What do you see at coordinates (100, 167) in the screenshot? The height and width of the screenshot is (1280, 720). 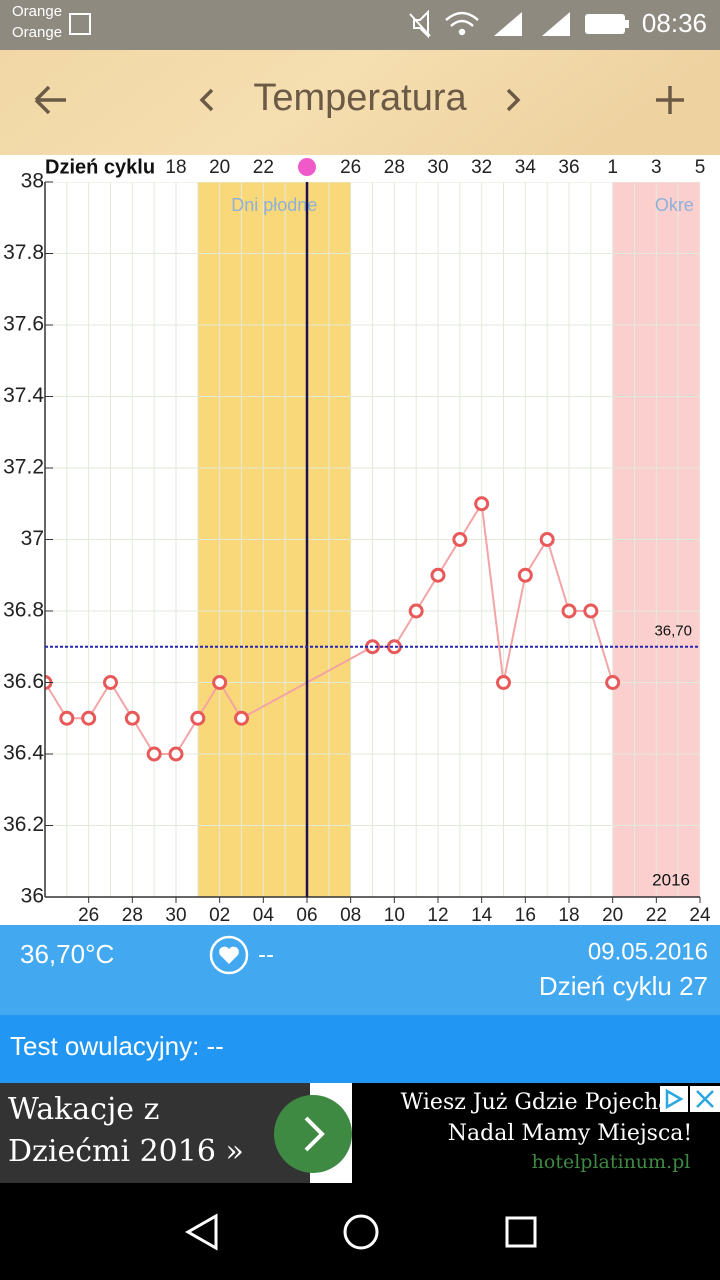 I see `x-axis-label: Dzień cyklu` at bounding box center [100, 167].